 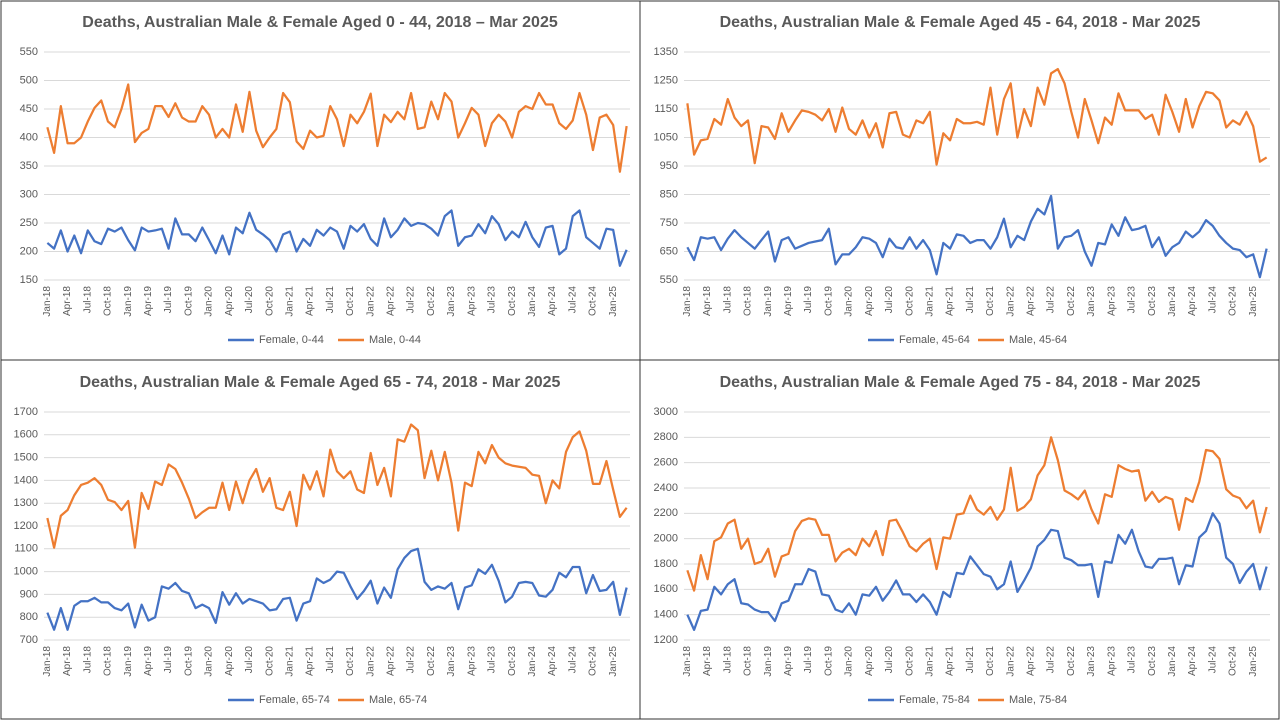 What do you see at coordinates (1031, 661) in the screenshot?
I see `x-tick-label: Apr-22` at bounding box center [1031, 661].